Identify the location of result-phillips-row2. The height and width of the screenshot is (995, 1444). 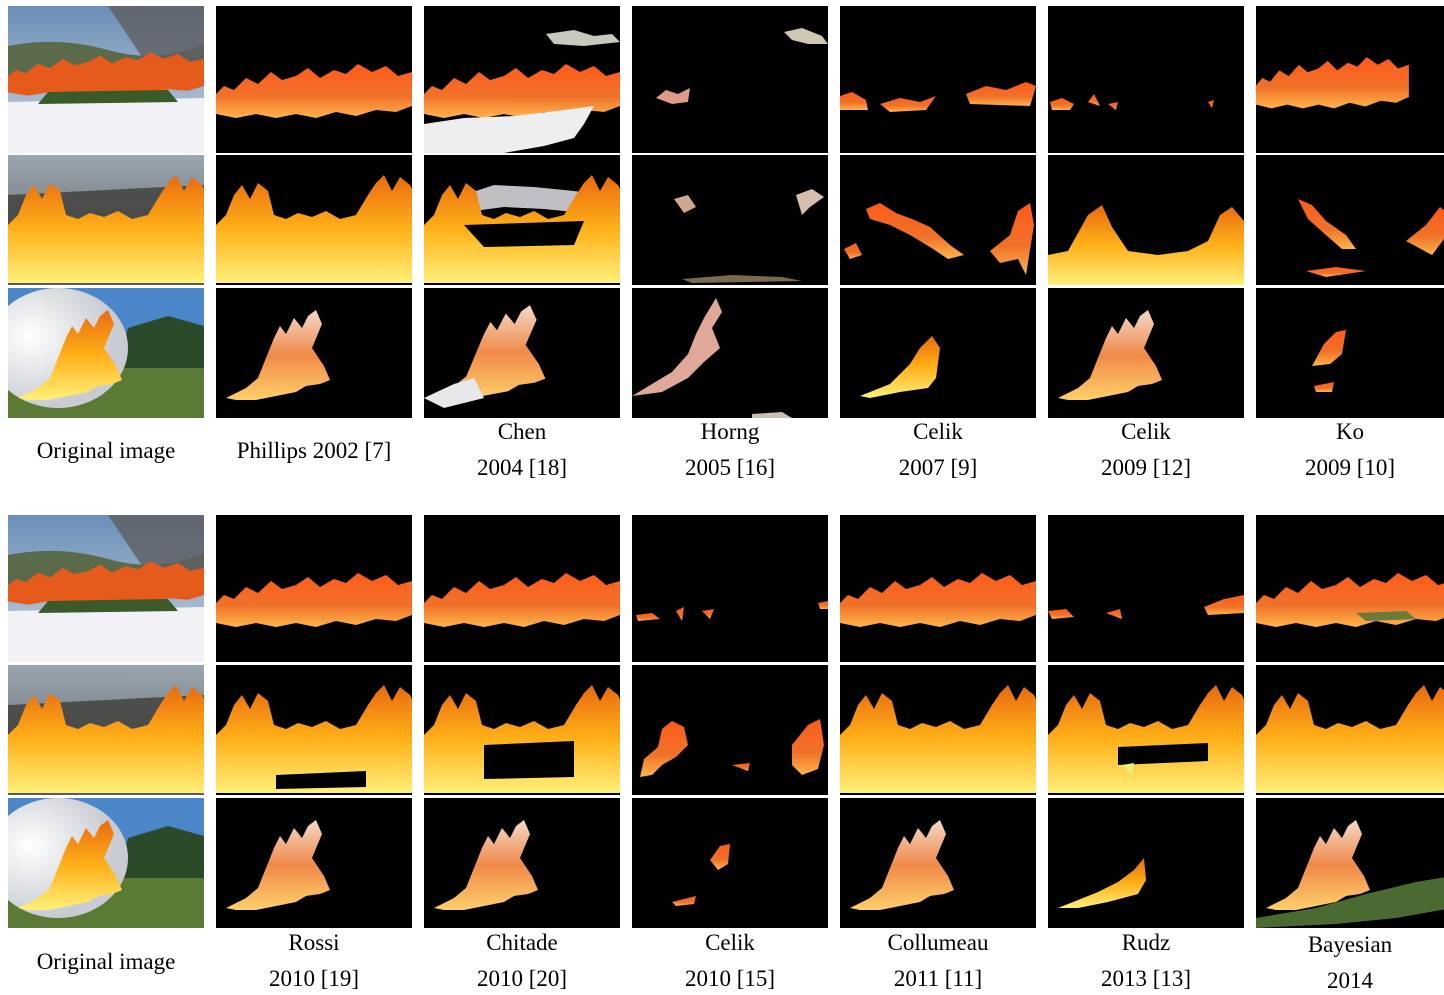
(314, 220).